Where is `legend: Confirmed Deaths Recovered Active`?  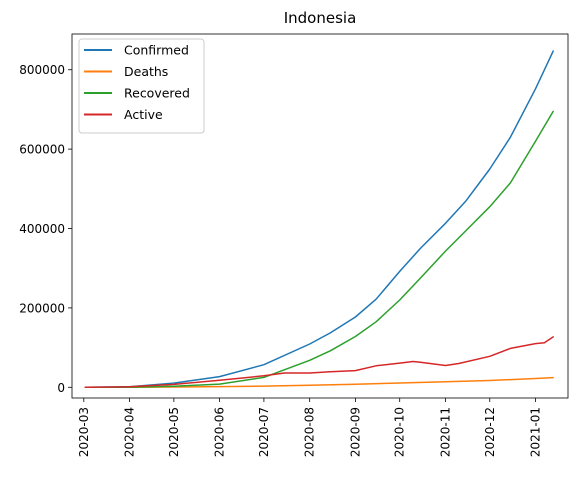 legend: Confirmed Deaths Recovered Active is located at coordinates (141, 86).